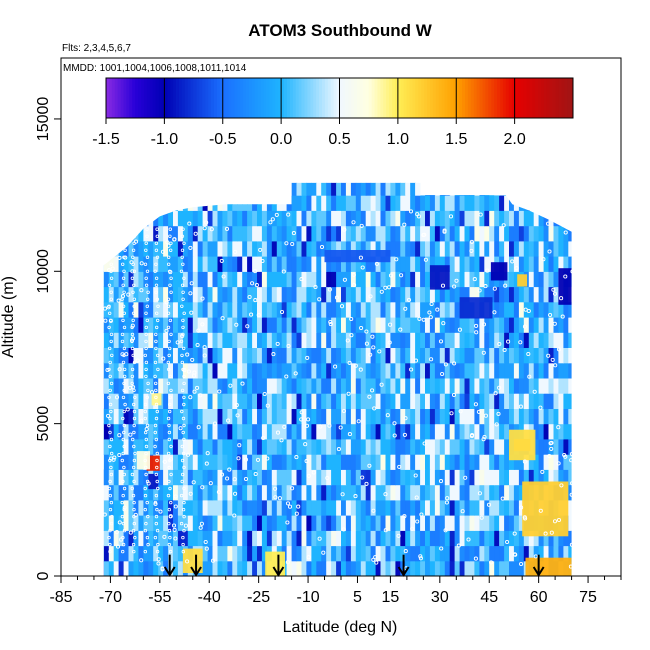 Image resolution: width=650 pixels, height=650 pixels. Describe the element at coordinates (489, 597) in the screenshot. I see `x-tick-label: 45` at that location.